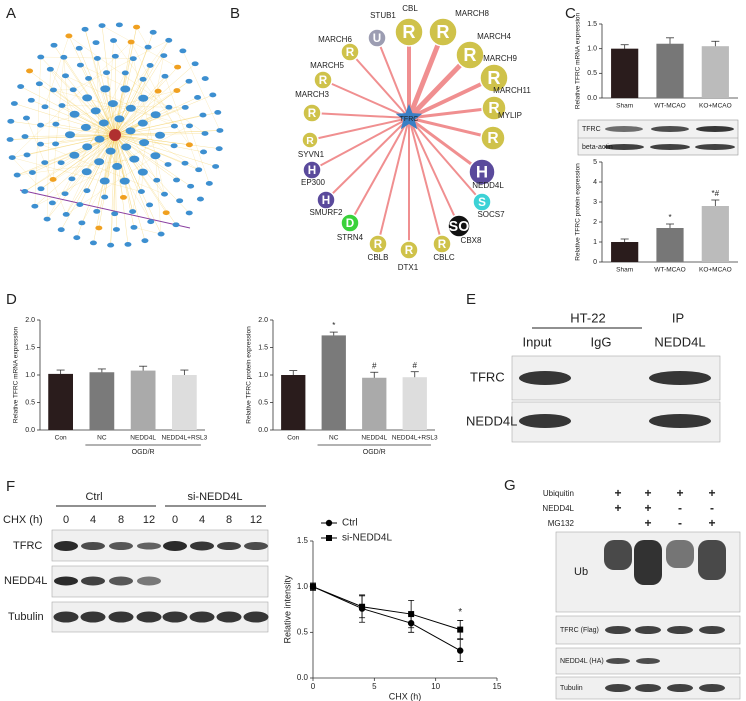  Describe the element at coordinates (386, 608) in the screenshot. I see `series-line` at that location.